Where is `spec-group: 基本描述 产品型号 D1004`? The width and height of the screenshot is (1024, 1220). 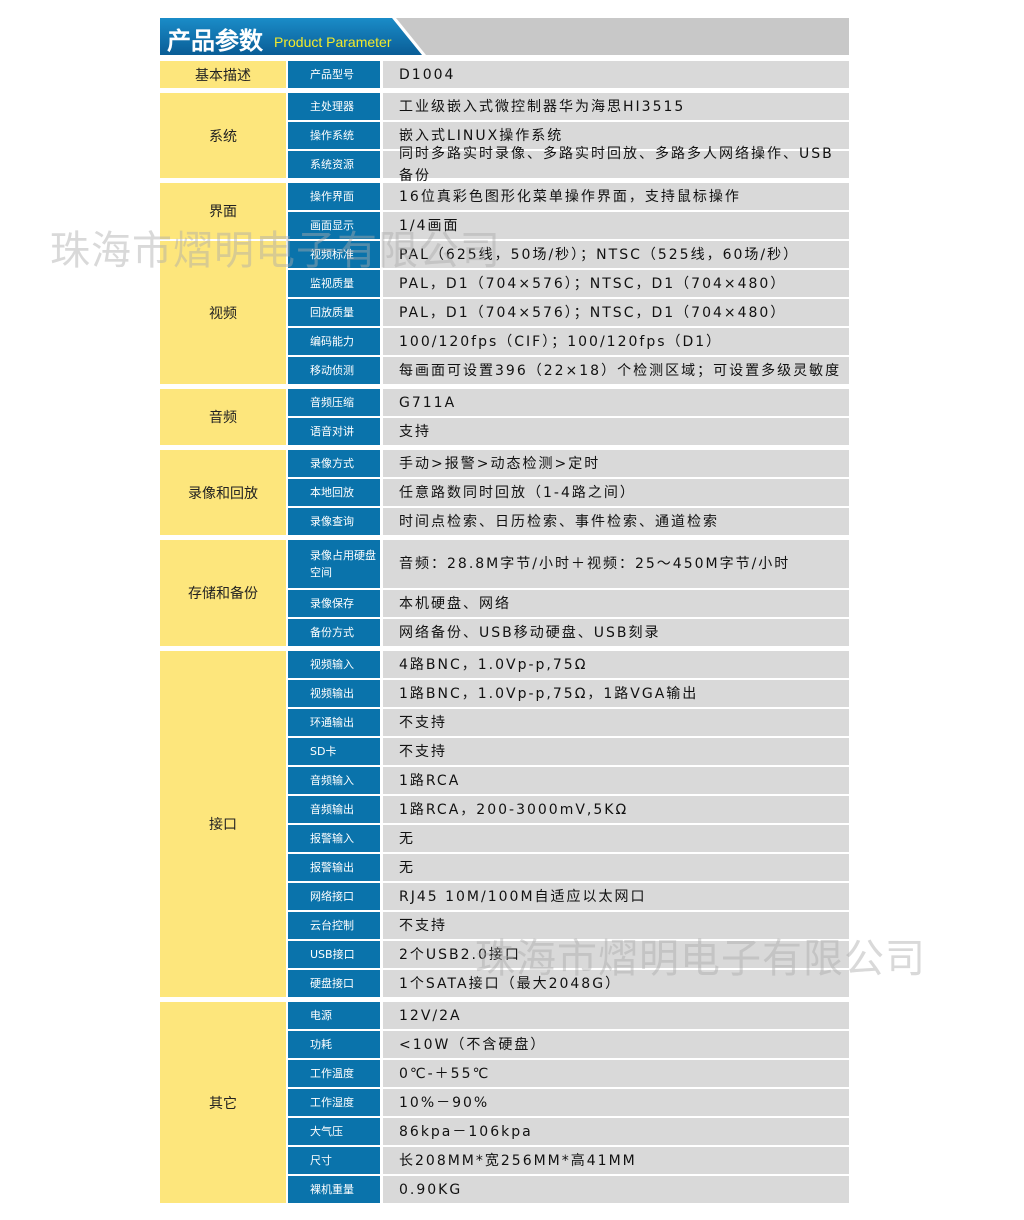 spec-group: 基本描述 产品型号 D1004 is located at coordinates (504, 74).